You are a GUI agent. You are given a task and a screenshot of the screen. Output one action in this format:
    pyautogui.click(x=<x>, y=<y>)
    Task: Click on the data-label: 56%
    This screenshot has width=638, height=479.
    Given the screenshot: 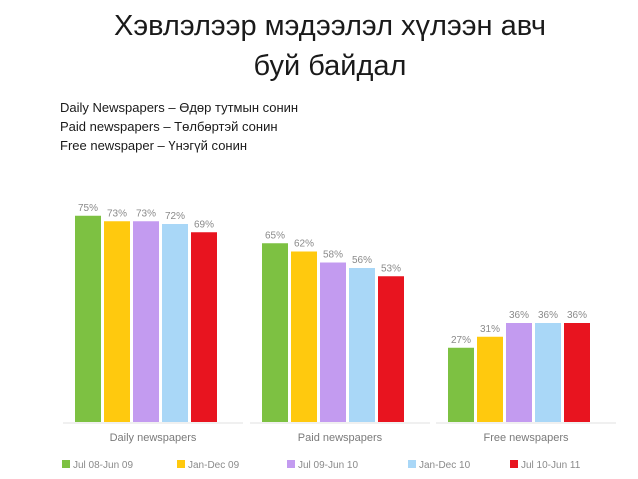 What is the action you would take?
    pyautogui.click(x=362, y=260)
    